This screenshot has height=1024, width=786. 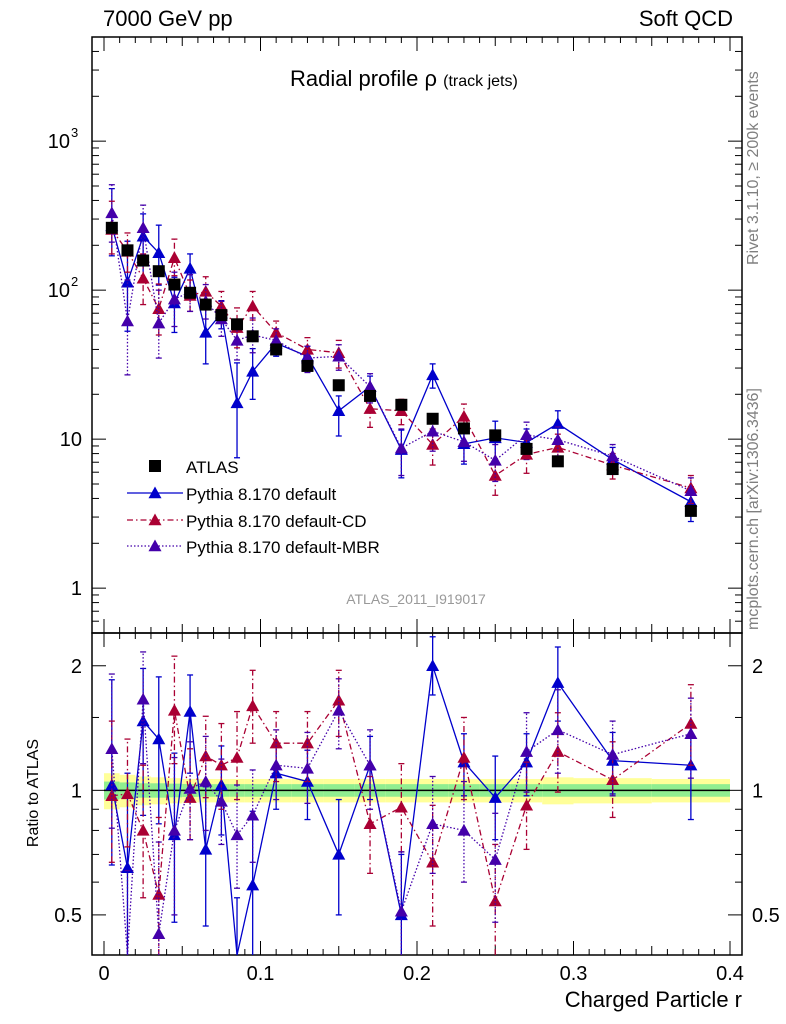 I want to click on legend-marker-atlas, so click(x=155, y=466).